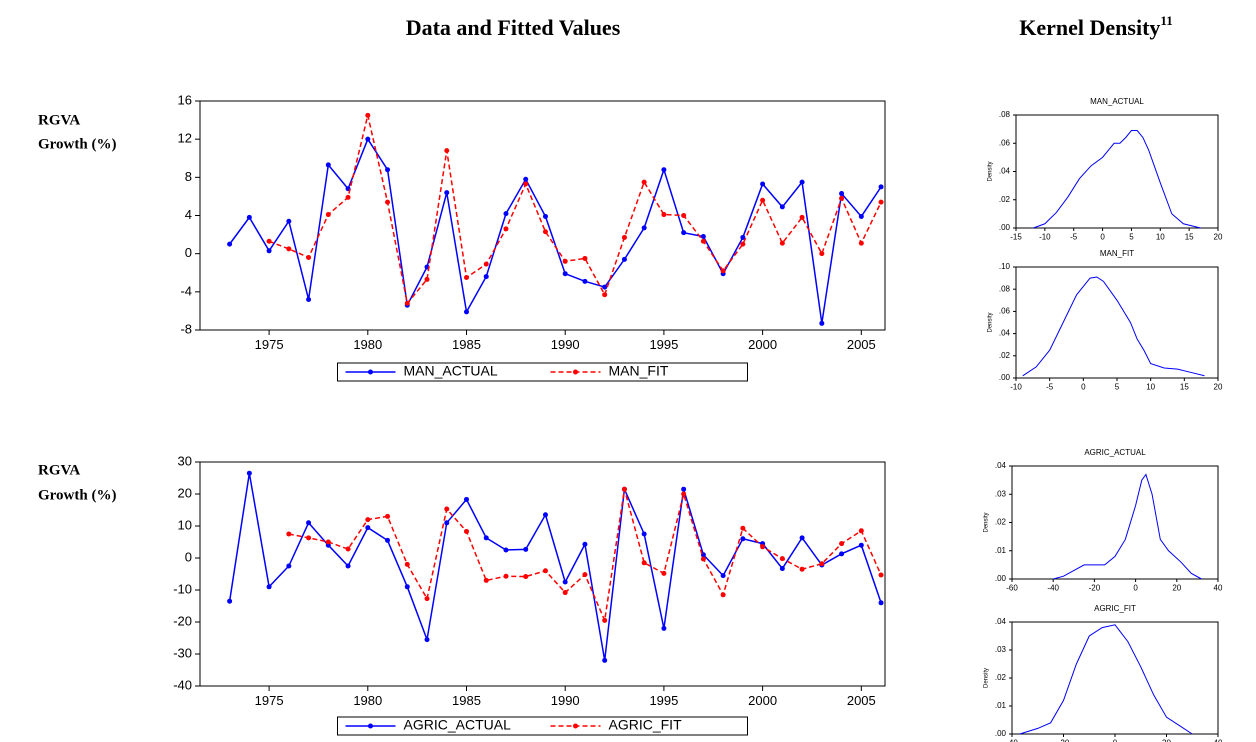 This screenshot has width=1256, height=742. I want to click on y-tick-label: .06, so click(1005, 311).